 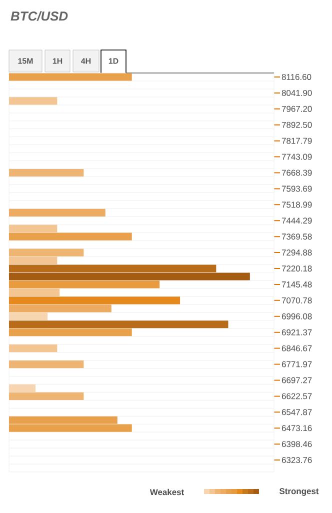 I want to click on y-tick-label: 7444.29, so click(x=297, y=221).